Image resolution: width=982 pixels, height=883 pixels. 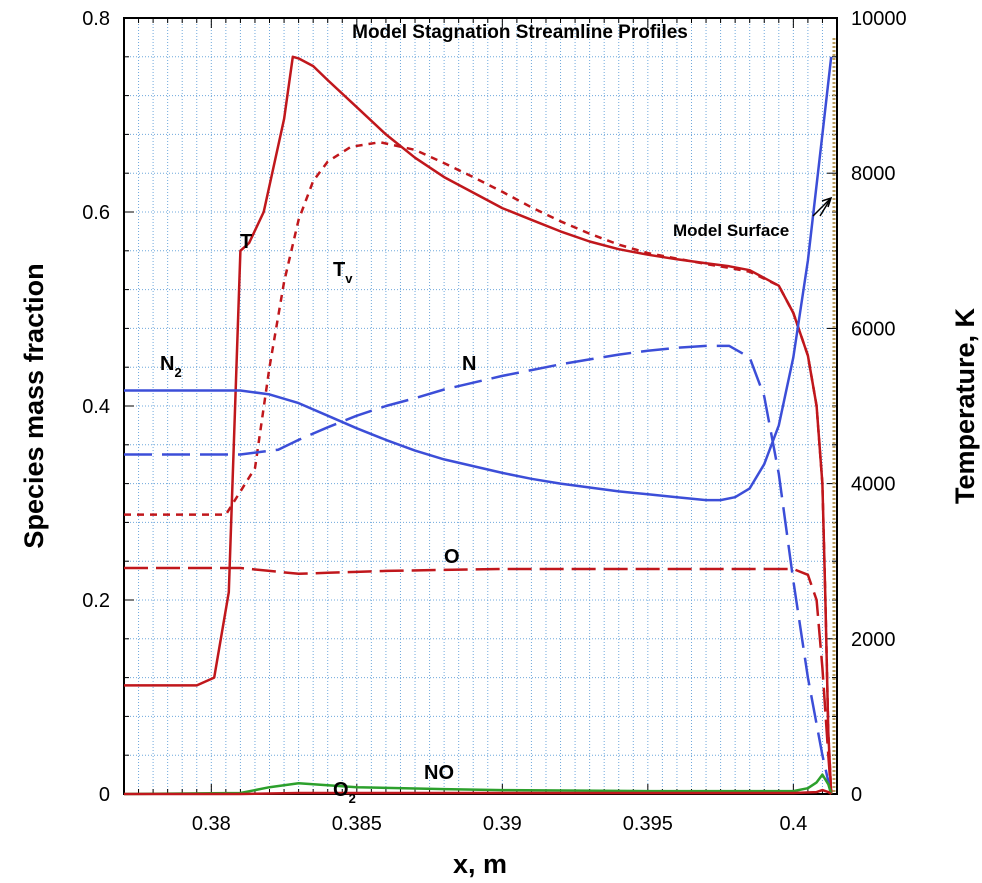 What do you see at coordinates (439, 773) in the screenshot?
I see `annotation-no: NO` at bounding box center [439, 773].